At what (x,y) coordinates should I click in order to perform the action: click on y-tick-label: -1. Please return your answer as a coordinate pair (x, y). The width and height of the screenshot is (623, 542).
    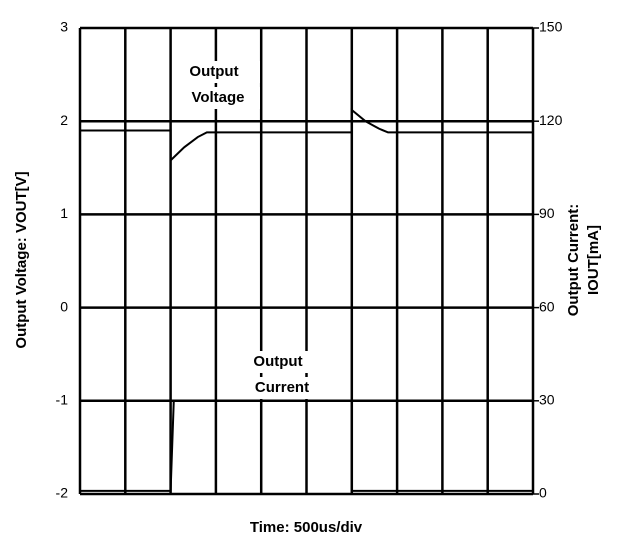
    Looking at the image, I should click on (62, 400).